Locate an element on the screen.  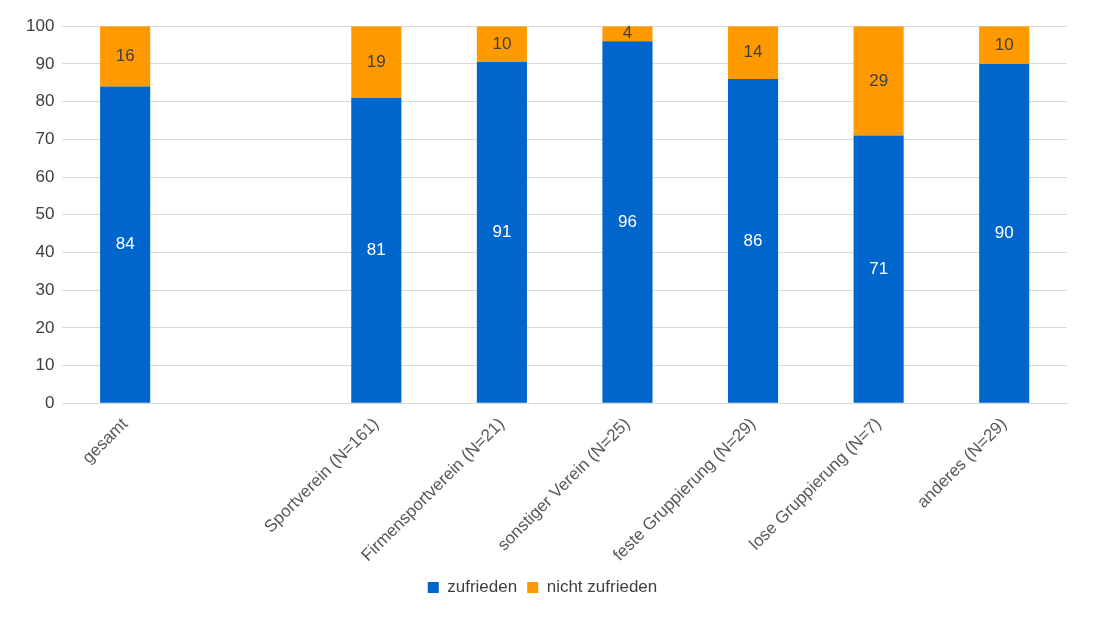
data-label: 96 is located at coordinates (627, 221).